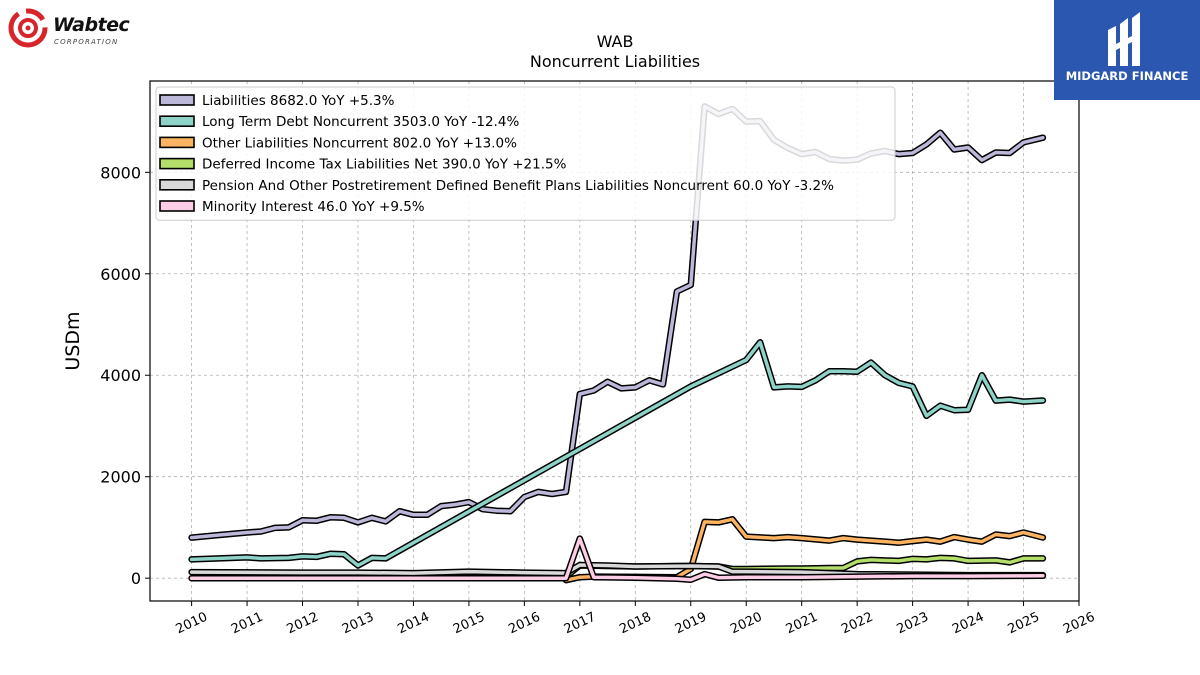  Describe the element at coordinates (913, 624) in the screenshot. I see `x-tick-label: 2023` at that location.